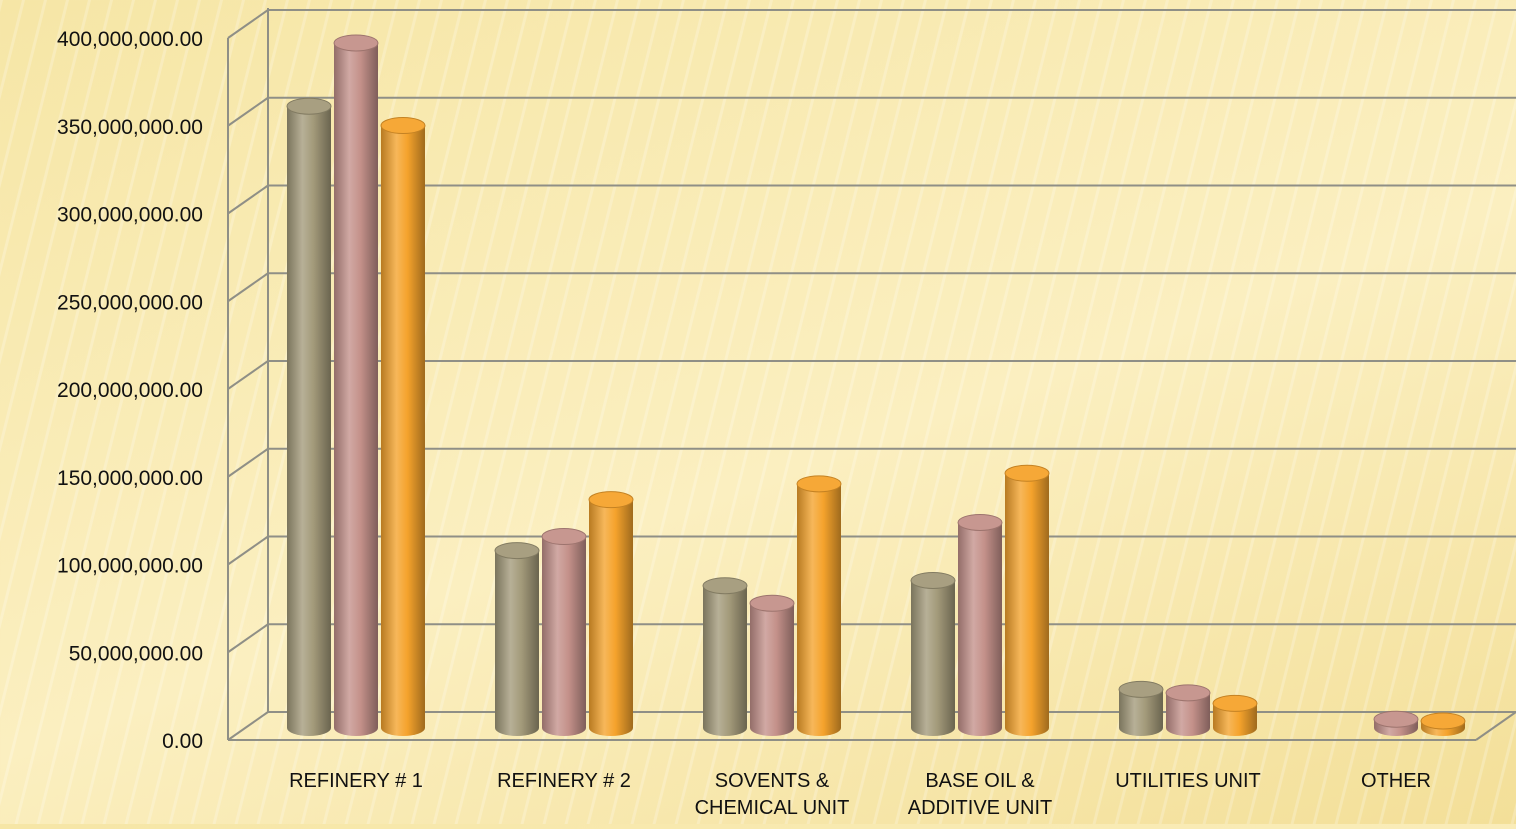  I want to click on y-tick-label: 400,000,000.00, so click(130, 39).